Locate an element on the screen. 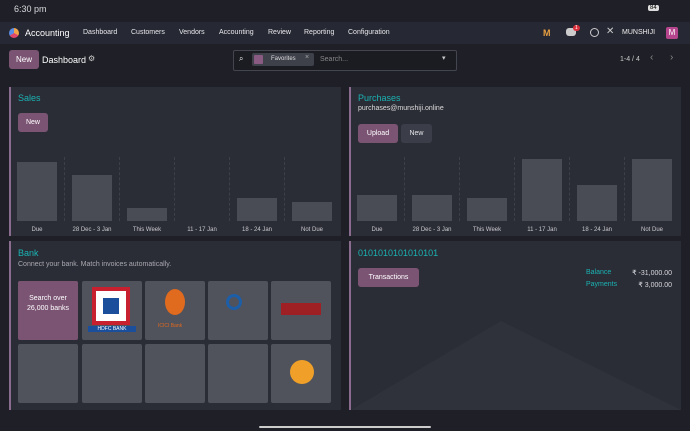  menu-item: Accounting is located at coordinates (236, 32).